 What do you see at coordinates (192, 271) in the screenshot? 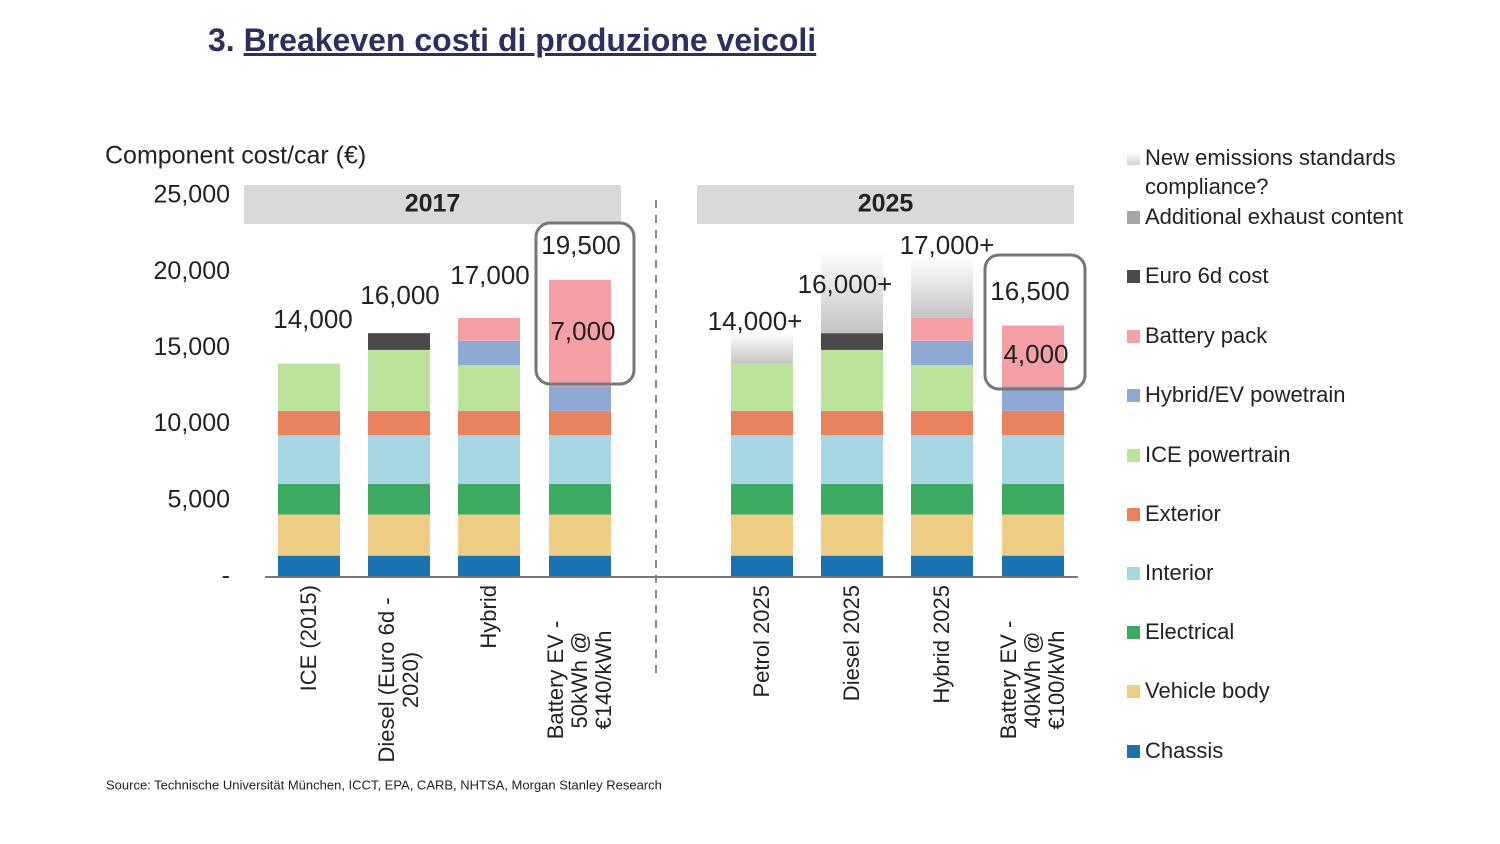
I see `y-tick-label: 20,000` at bounding box center [192, 271].